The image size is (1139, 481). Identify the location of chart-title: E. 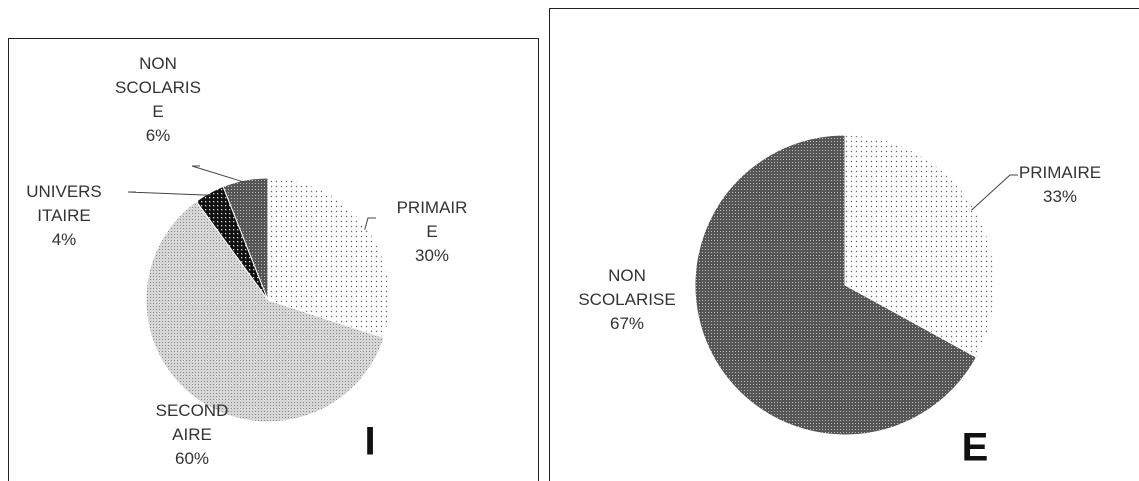
(975, 447).